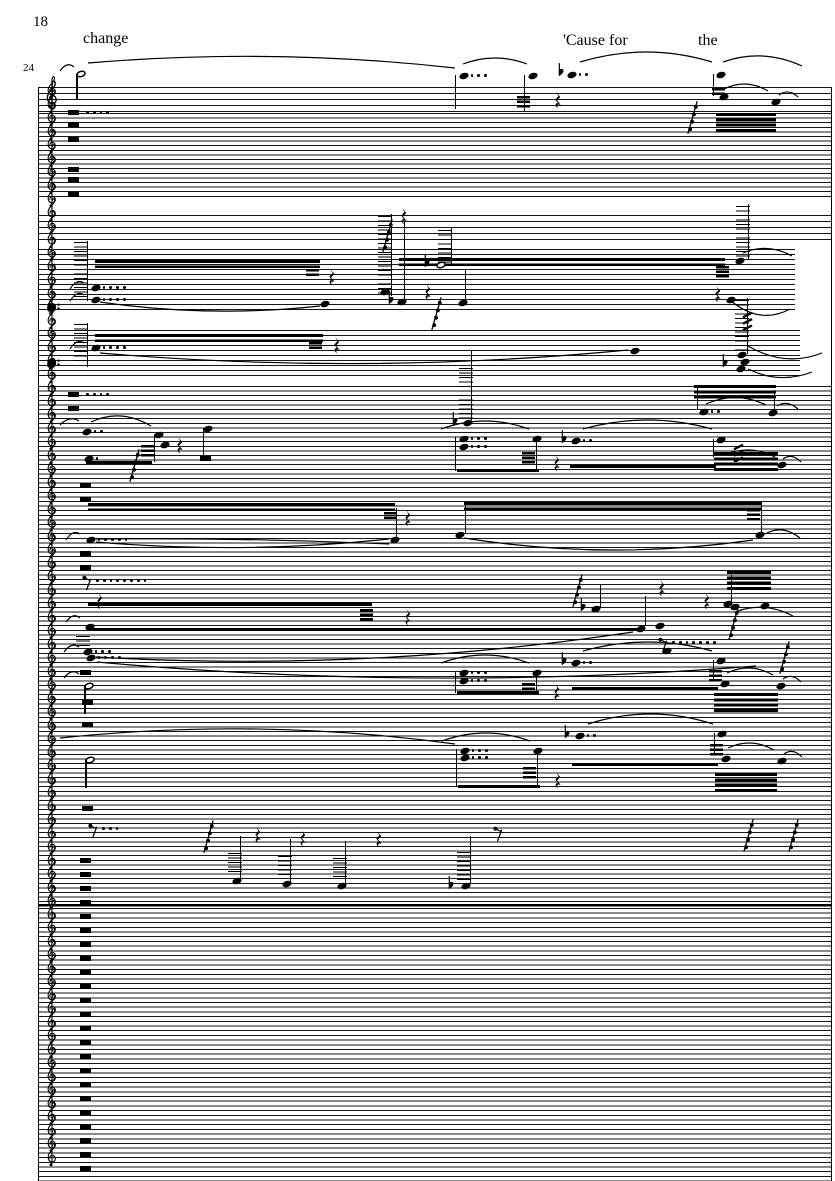 Image resolution: width=835 pixels, height=1181 pixels. I want to click on lyric-change: change, so click(106, 38).